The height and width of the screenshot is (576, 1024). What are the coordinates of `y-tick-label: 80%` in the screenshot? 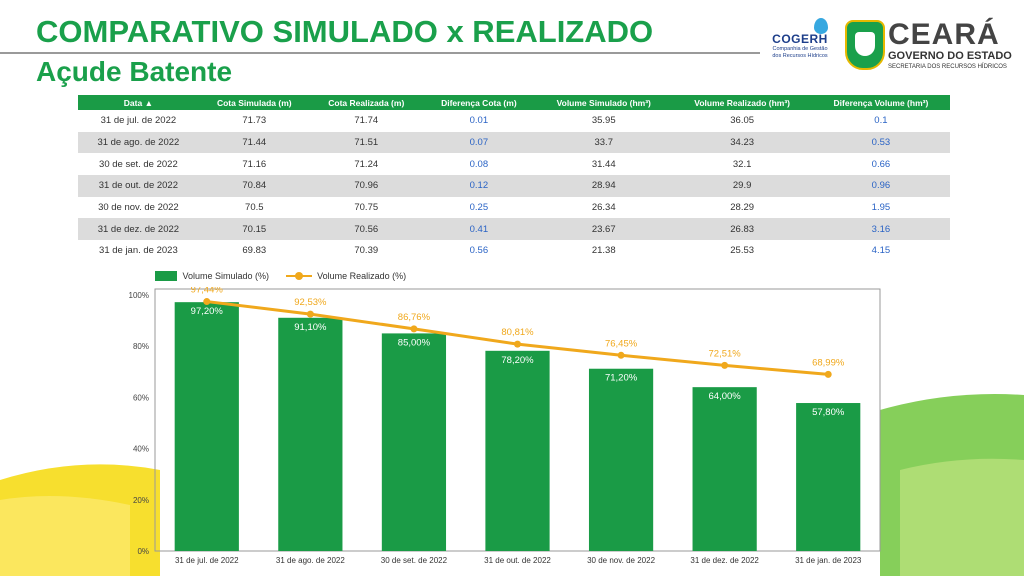 It's located at (141, 346).